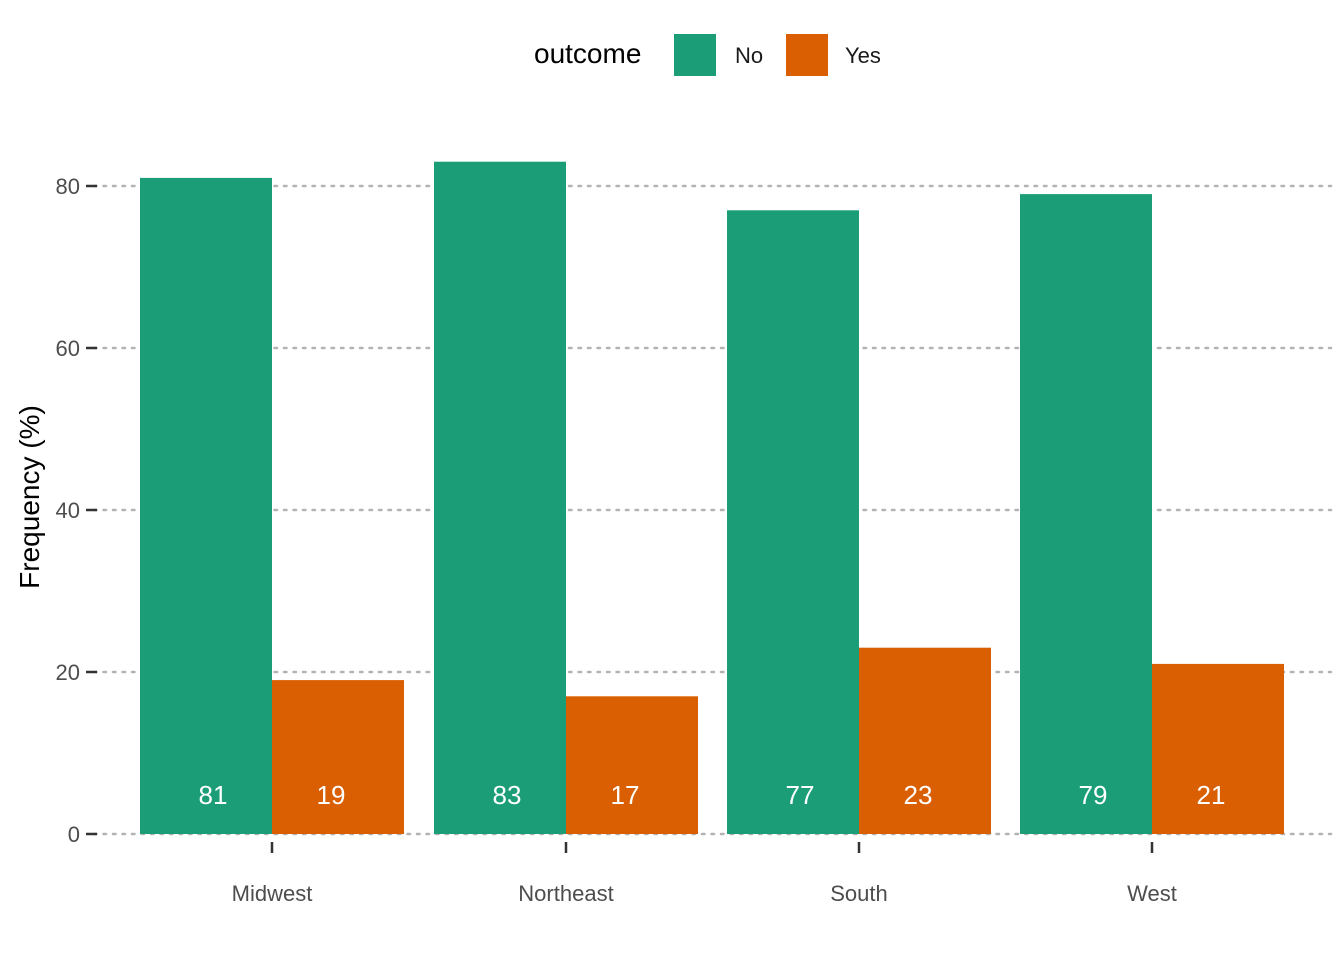 Image resolution: width=1344 pixels, height=960 pixels. I want to click on bar-midwest-yes, so click(338, 757).